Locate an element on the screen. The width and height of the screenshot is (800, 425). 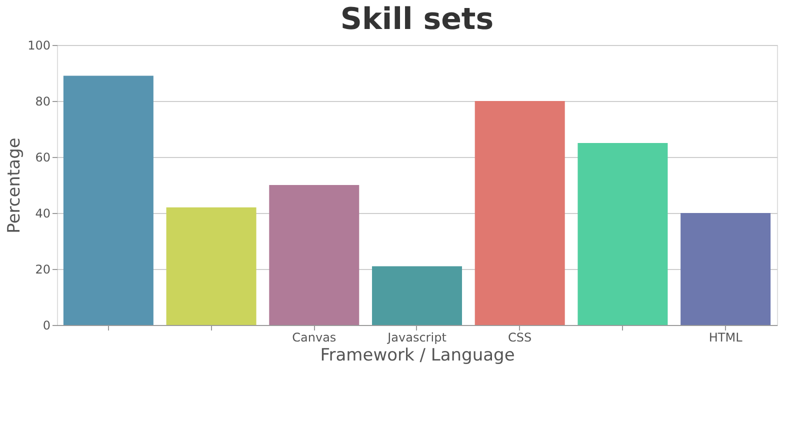
y-tick-label: 20 is located at coordinates (42, 269).